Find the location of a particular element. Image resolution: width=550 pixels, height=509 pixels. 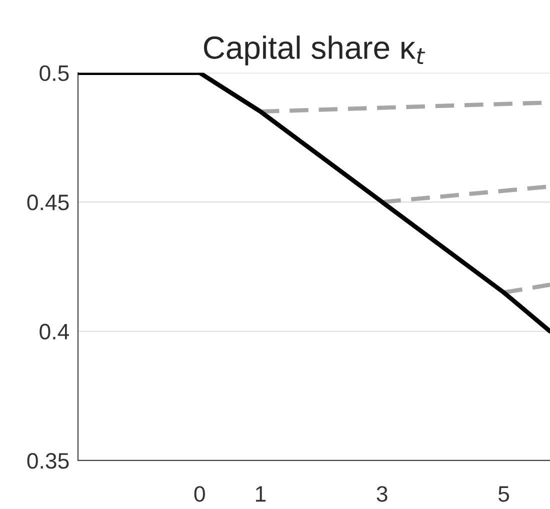

y-tick-label: 0.4 is located at coordinates (55, 332).